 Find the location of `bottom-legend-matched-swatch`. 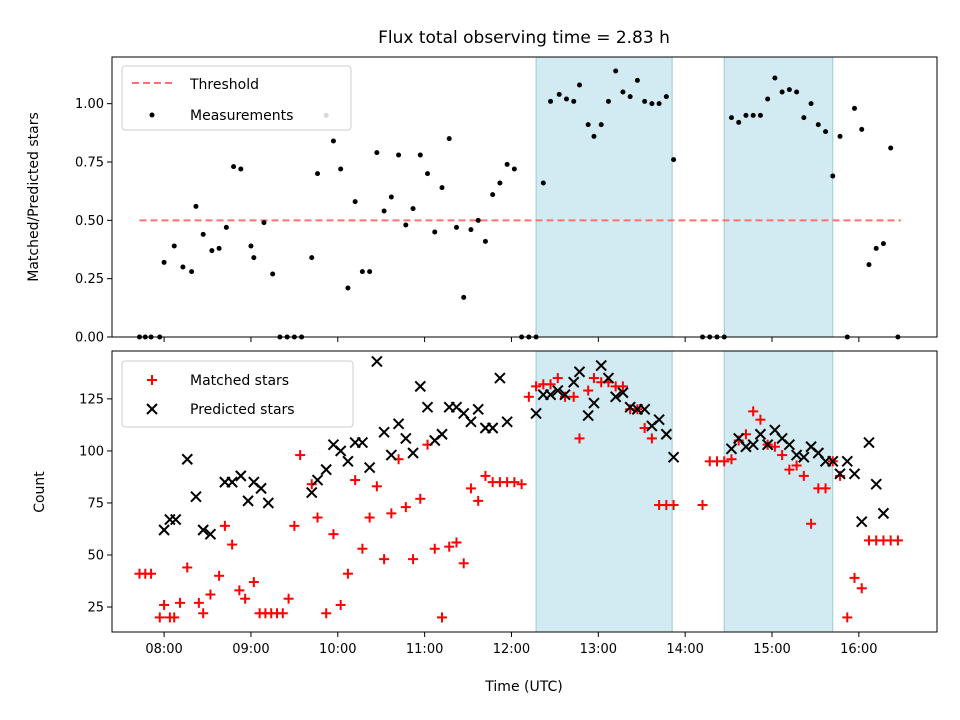

bottom-legend-matched-swatch is located at coordinates (152, 380).